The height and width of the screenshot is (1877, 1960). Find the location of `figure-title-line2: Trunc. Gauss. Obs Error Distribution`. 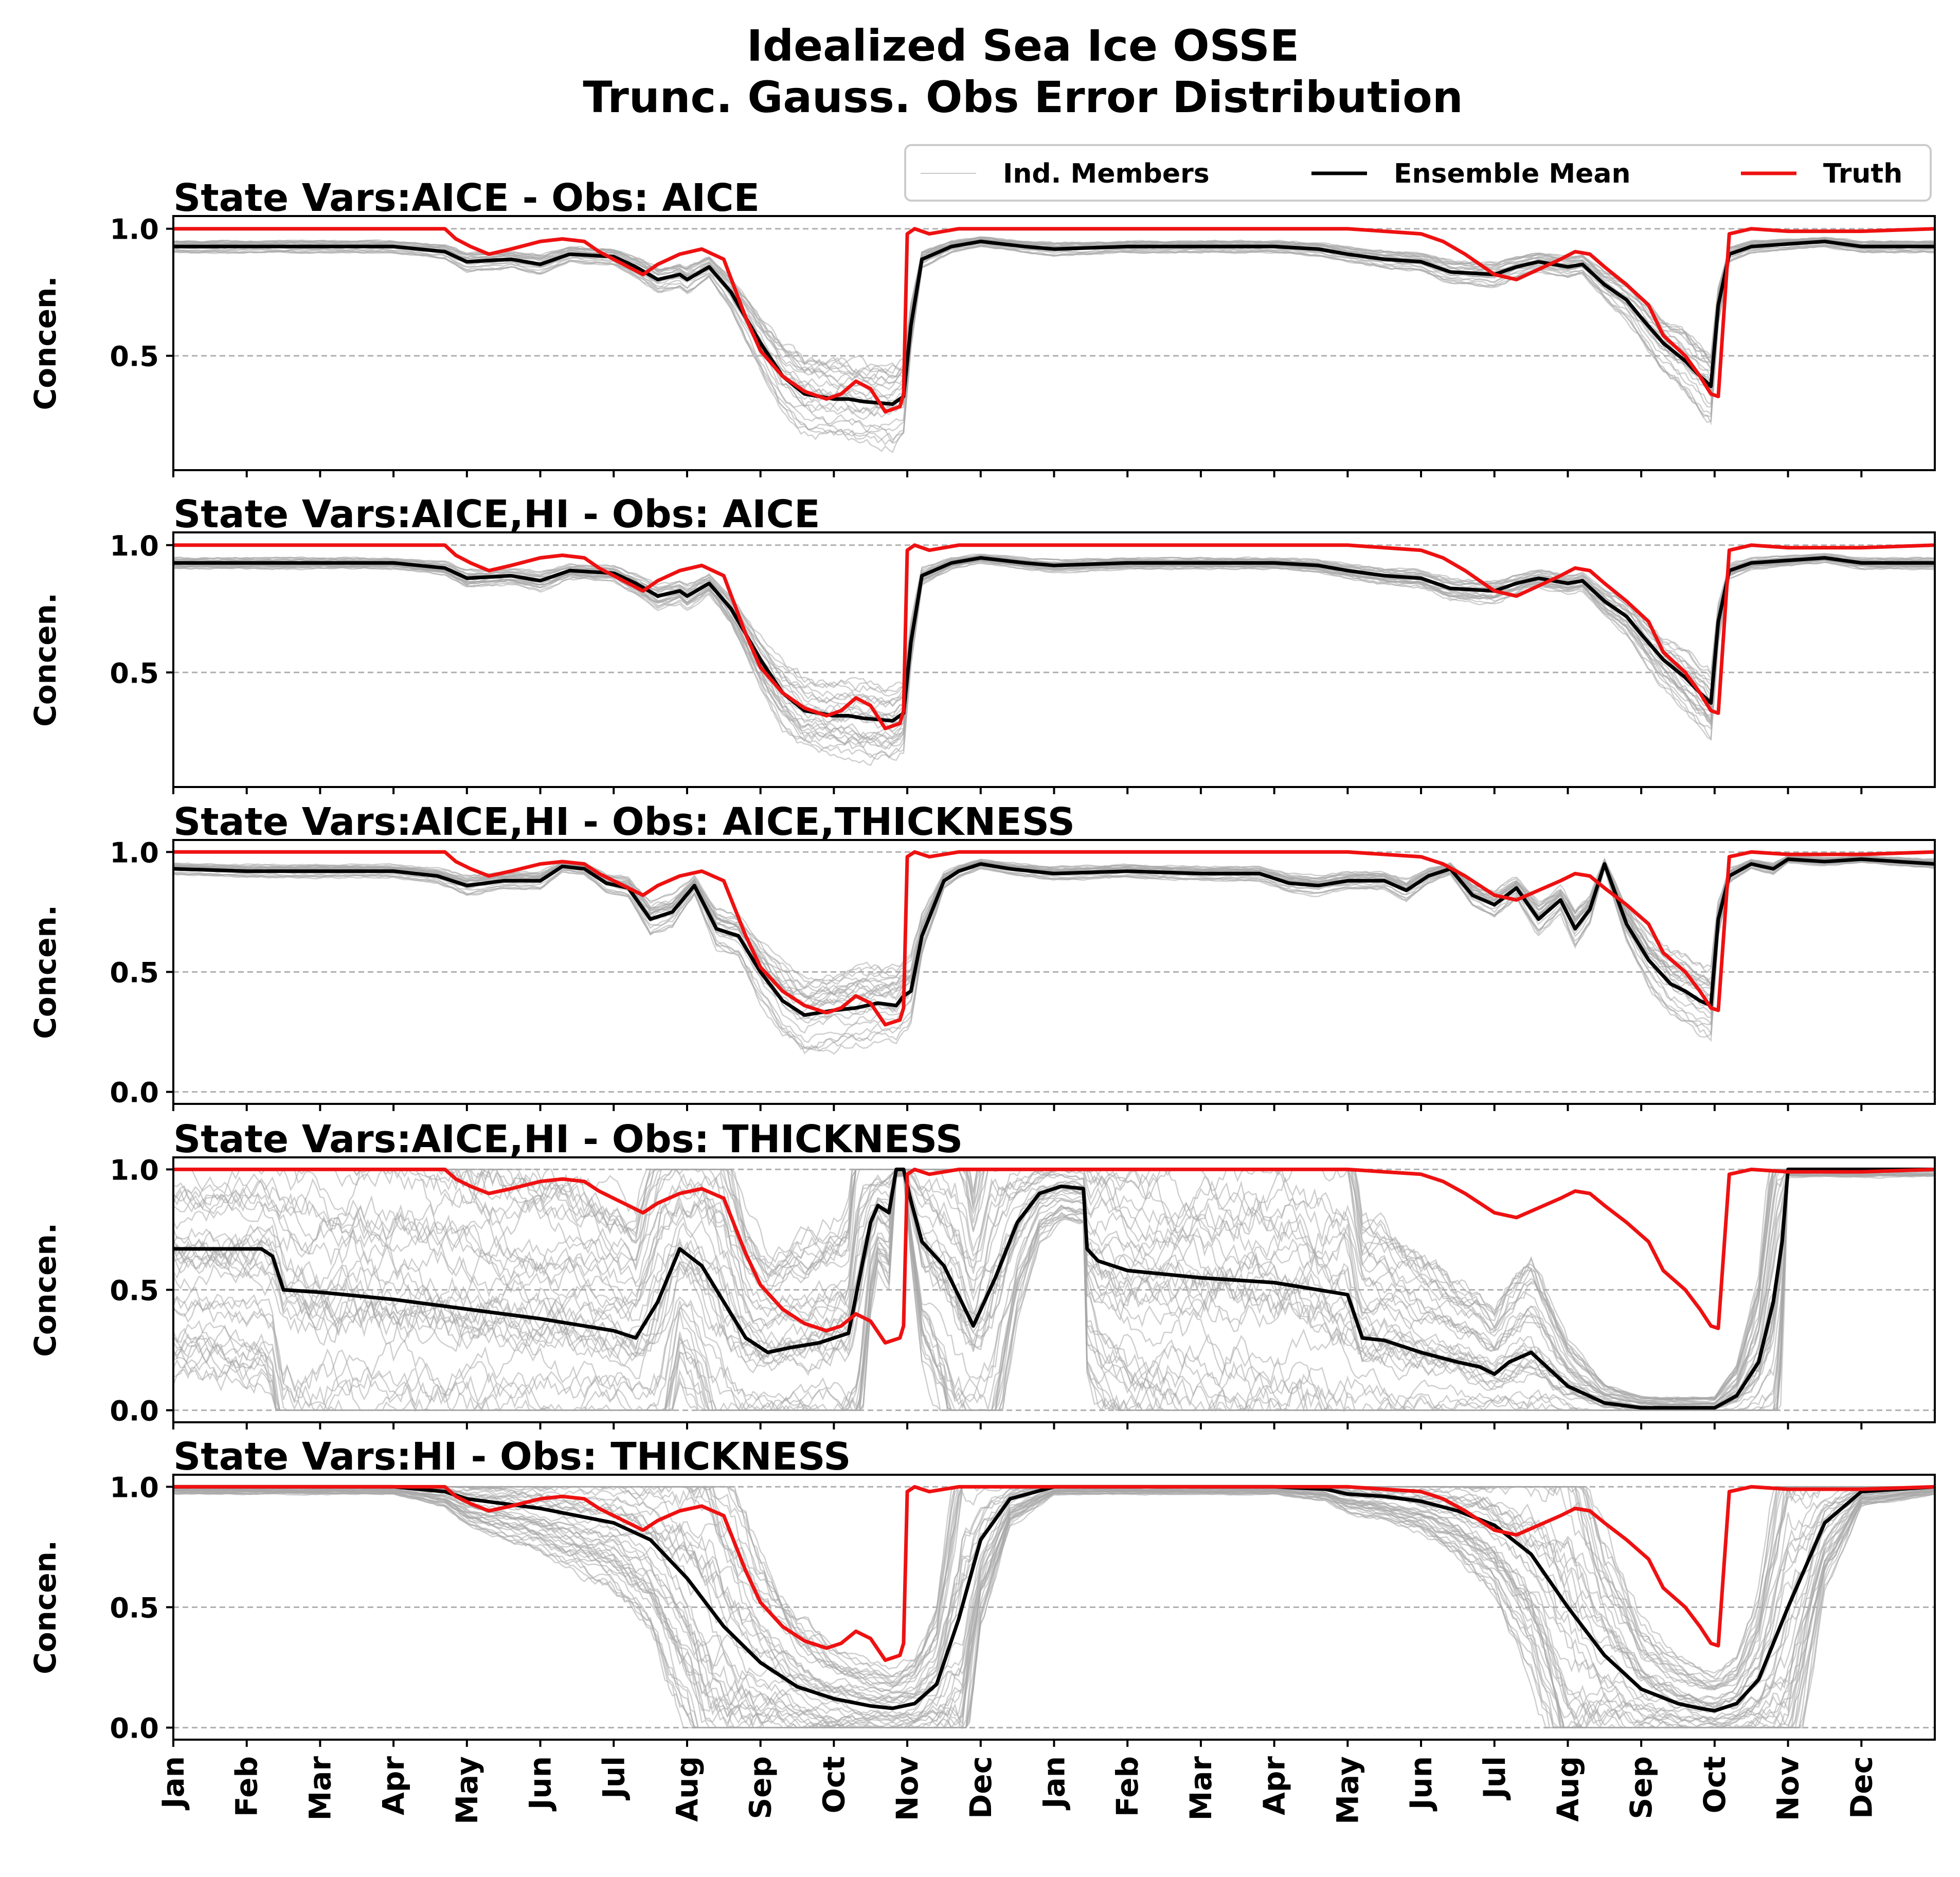

figure-title-line2: Trunc. Gauss. Obs Error Distribution is located at coordinates (1023, 97).